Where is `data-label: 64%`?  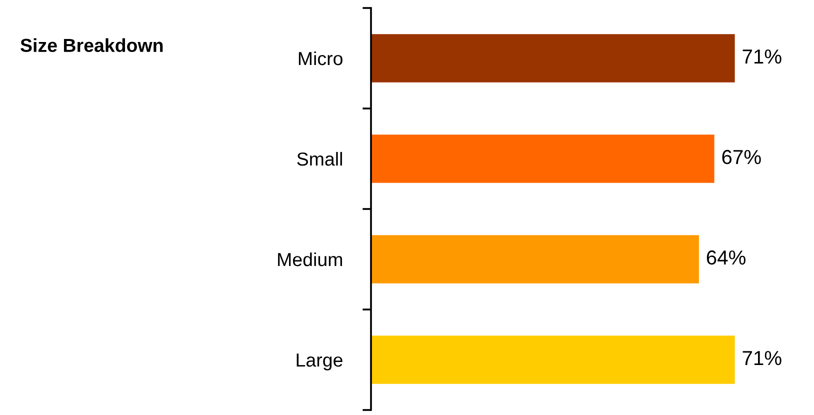 data-label: 64% is located at coordinates (726, 257).